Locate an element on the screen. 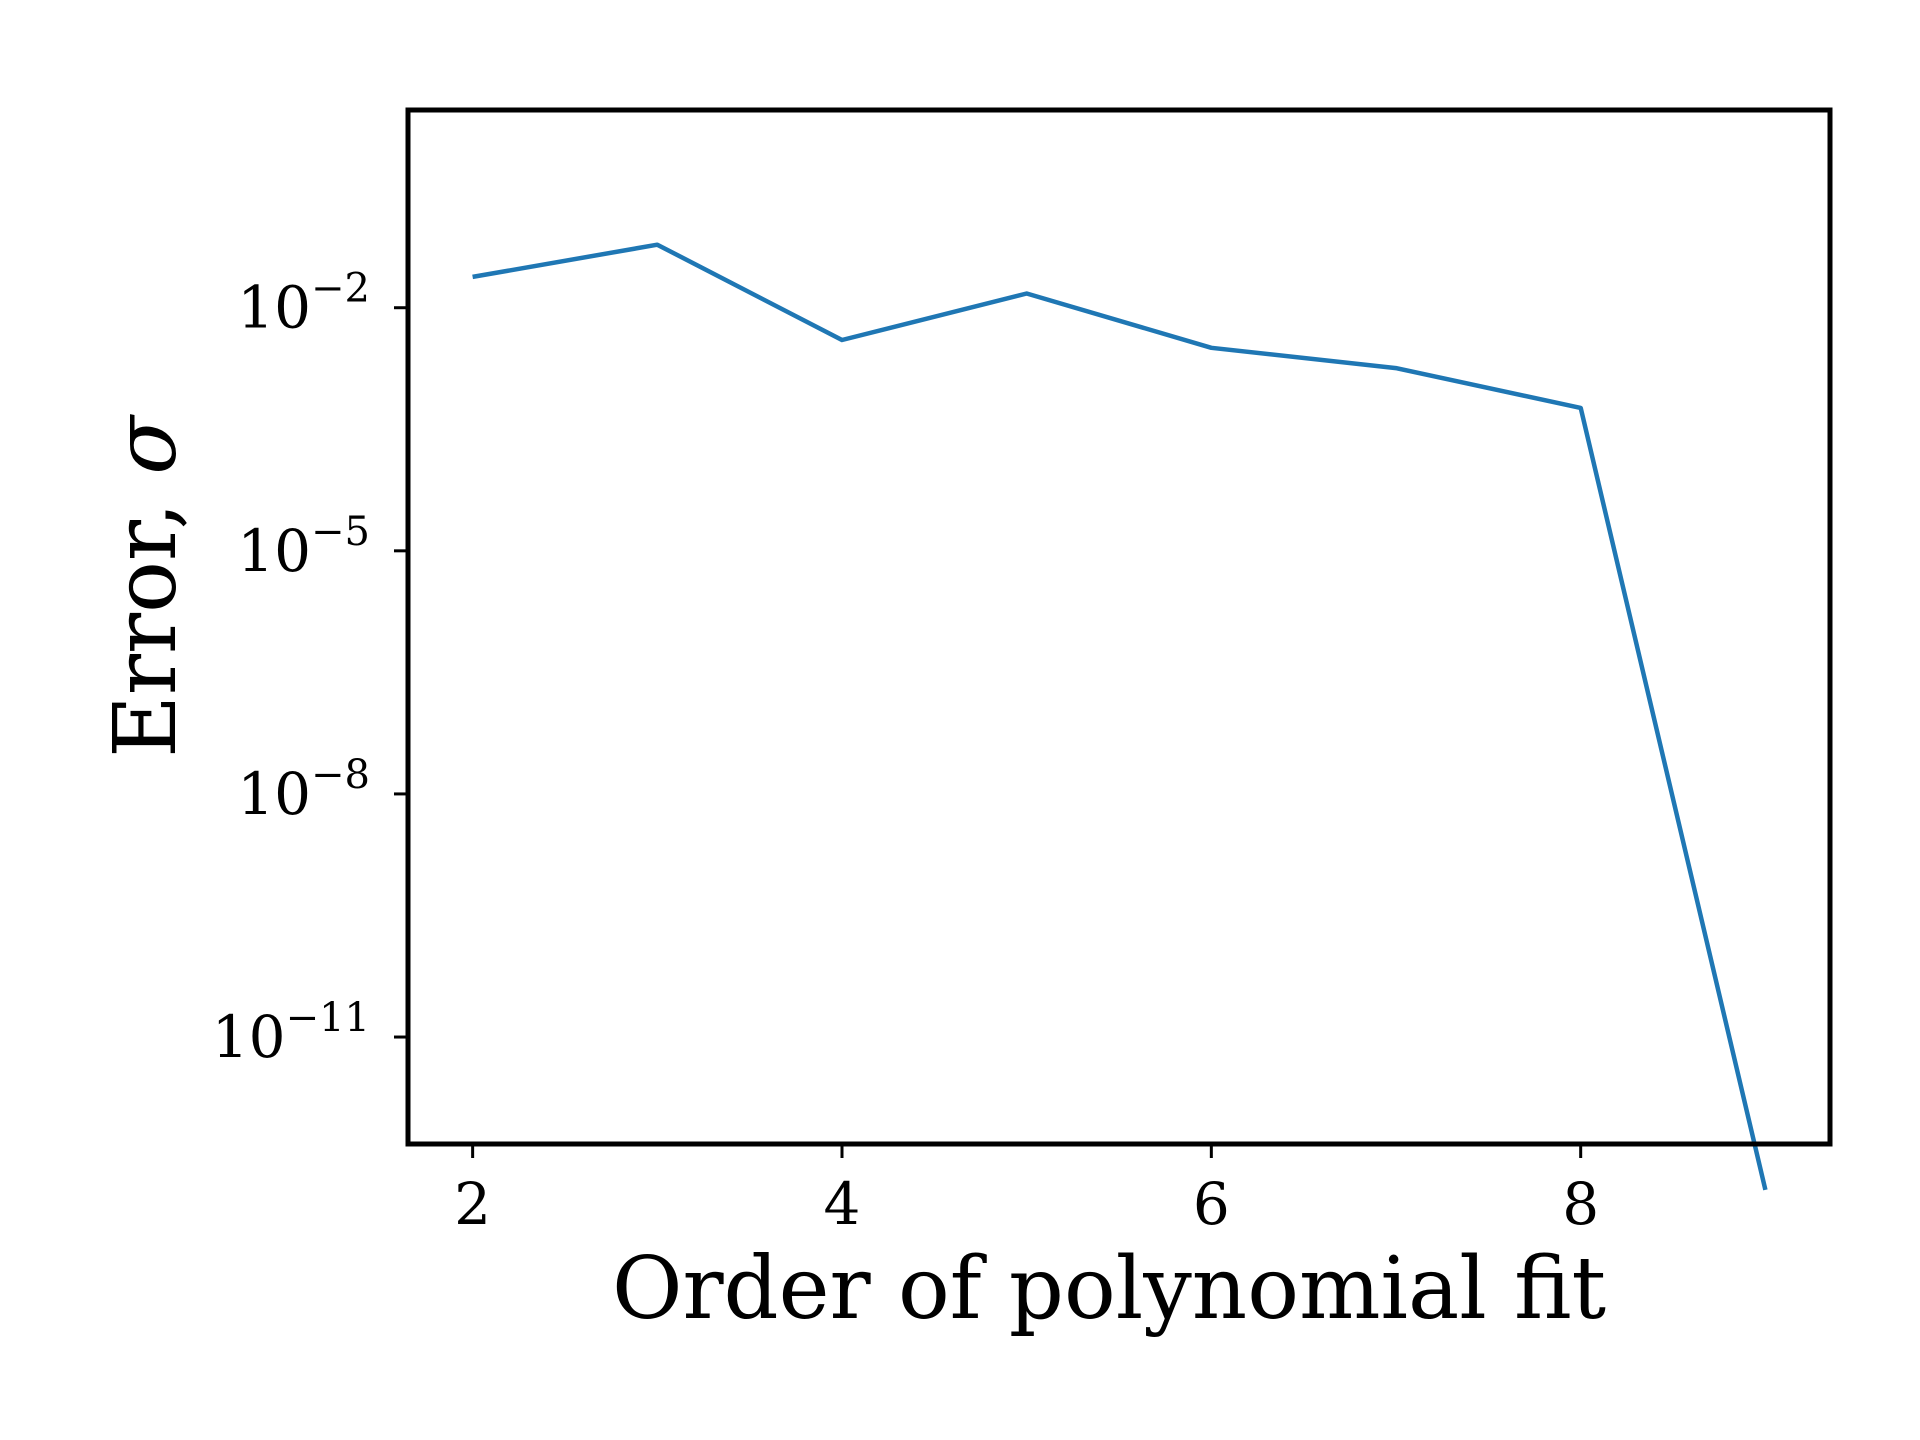 The width and height of the screenshot is (1920, 1440). y-axis-label: Error, σ is located at coordinates (146, 586).